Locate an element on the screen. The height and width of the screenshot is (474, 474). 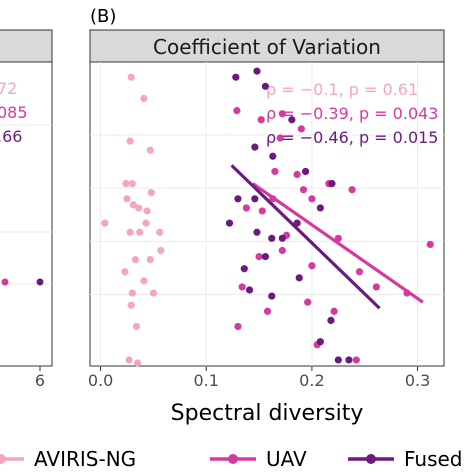
x-tick-label: 0.0 is located at coordinates (100, 380).